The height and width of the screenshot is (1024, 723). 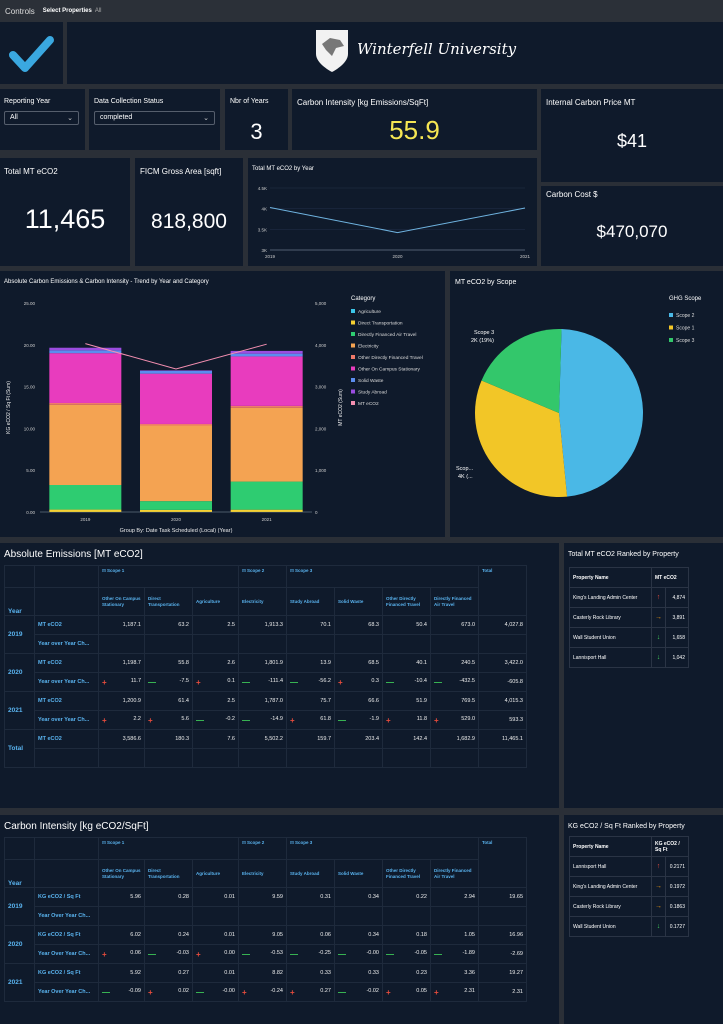 What do you see at coordinates (397, 256) in the screenshot?
I see `line-xtick-label: 2020` at bounding box center [397, 256].